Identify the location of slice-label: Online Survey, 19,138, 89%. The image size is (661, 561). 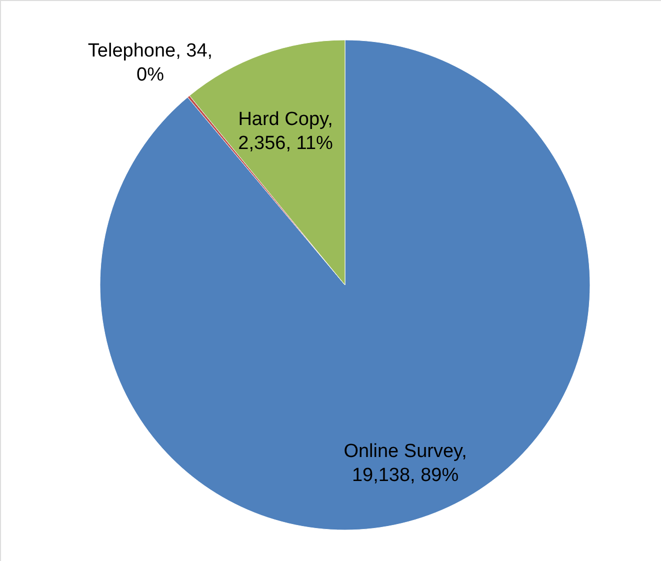
(405, 463).